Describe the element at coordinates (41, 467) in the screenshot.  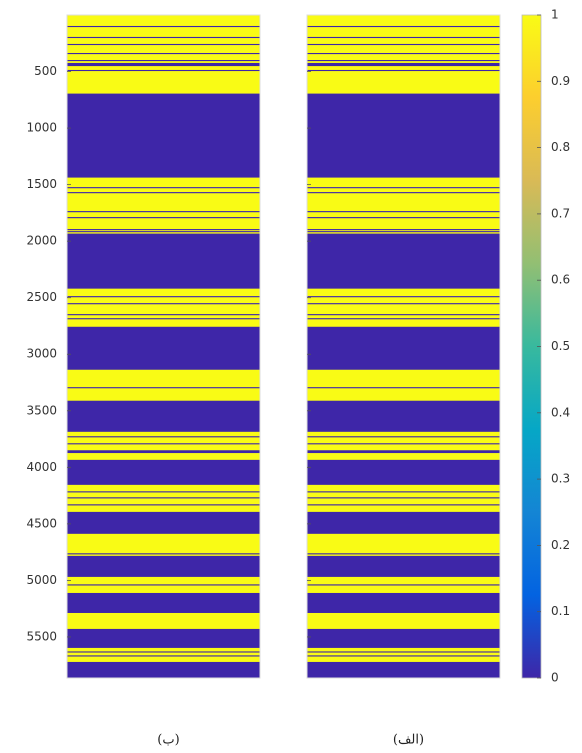
I see `y-tick-label: 4000` at that location.